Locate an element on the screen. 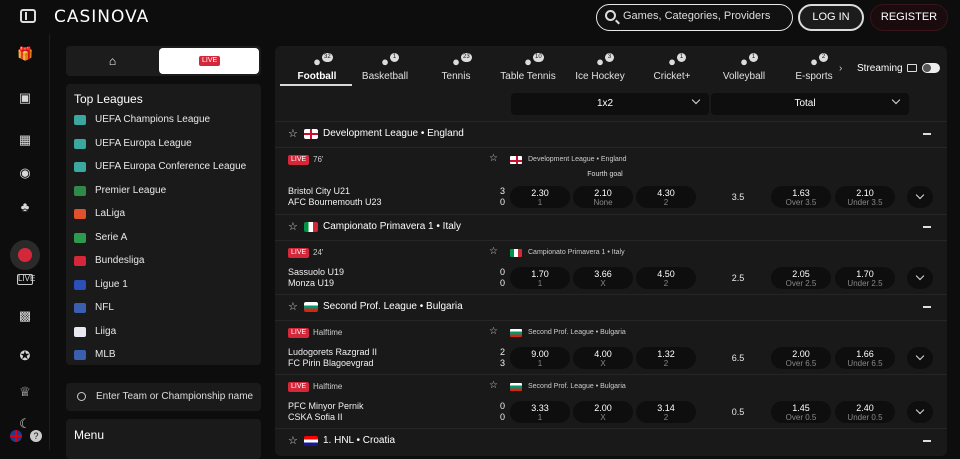 The image size is (960, 459). tab-sport-tennis: ● 23 Tennis is located at coordinates (456, 70).